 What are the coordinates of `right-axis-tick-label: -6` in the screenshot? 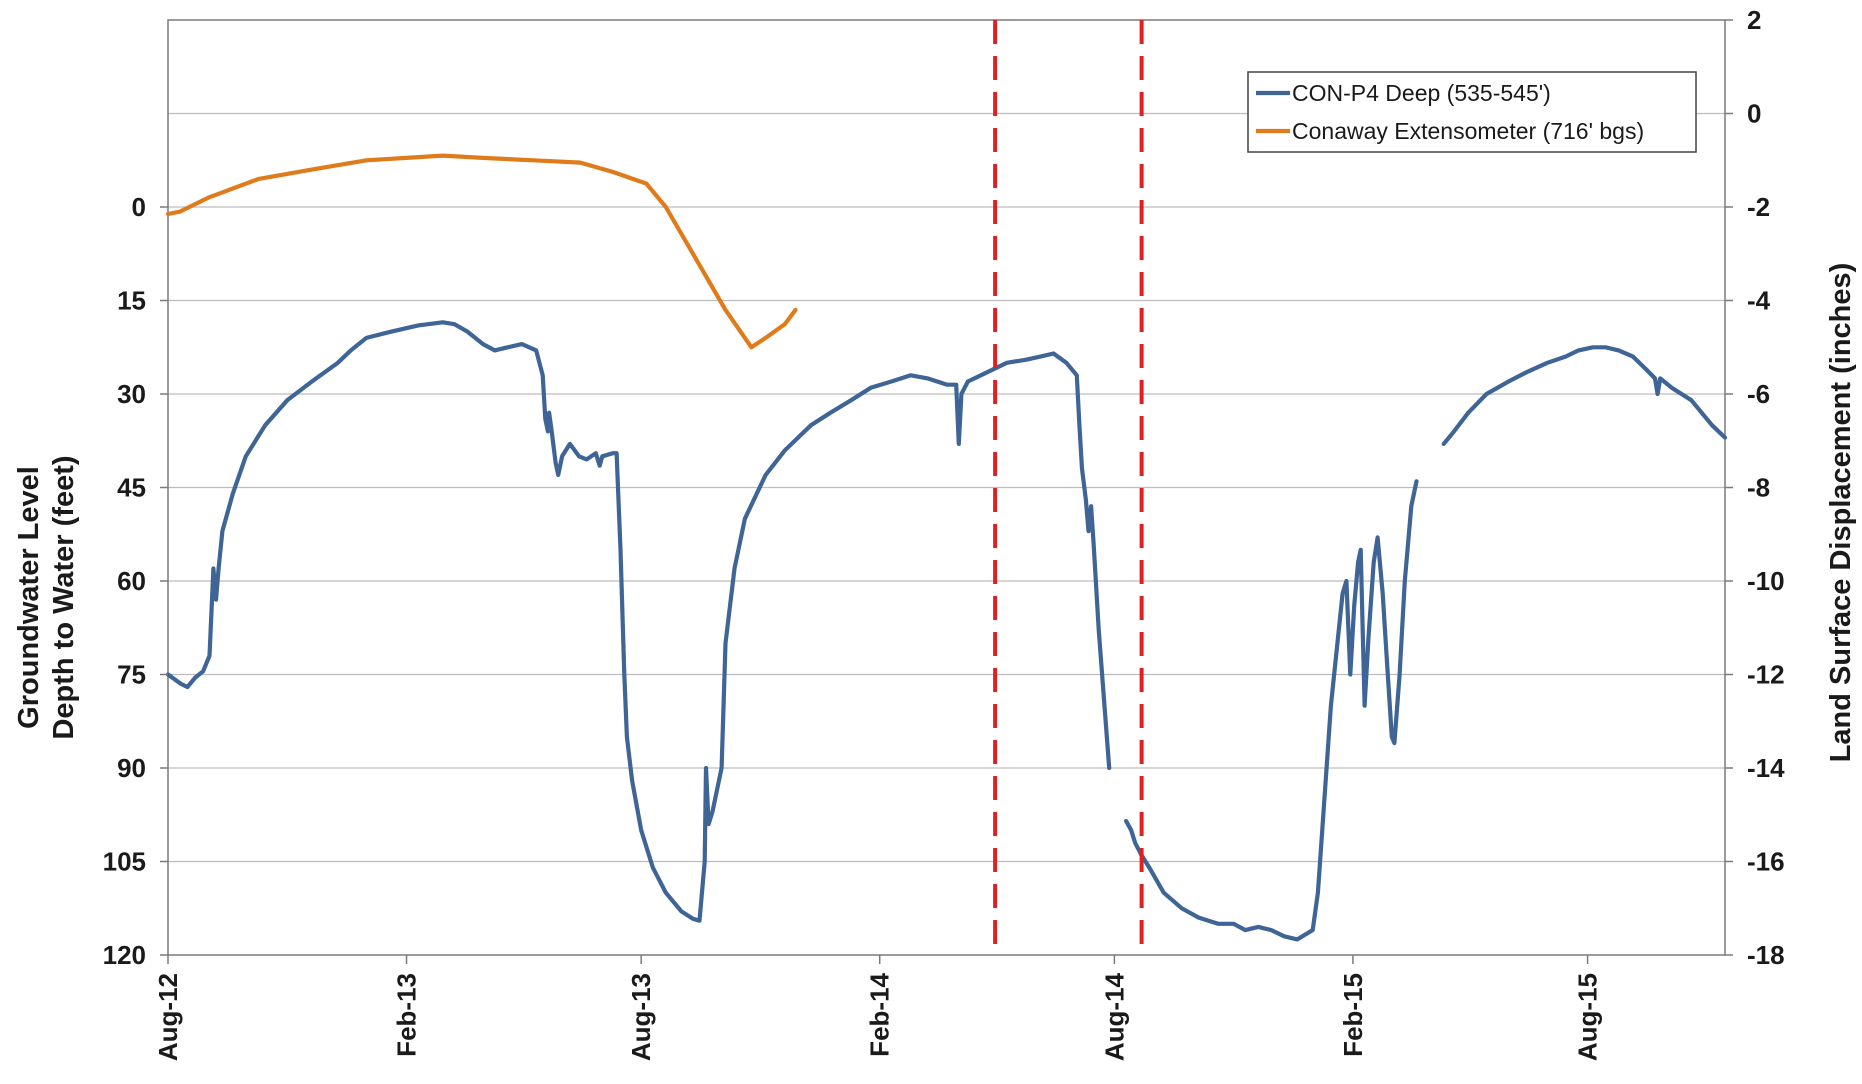 It's located at (1758, 394).